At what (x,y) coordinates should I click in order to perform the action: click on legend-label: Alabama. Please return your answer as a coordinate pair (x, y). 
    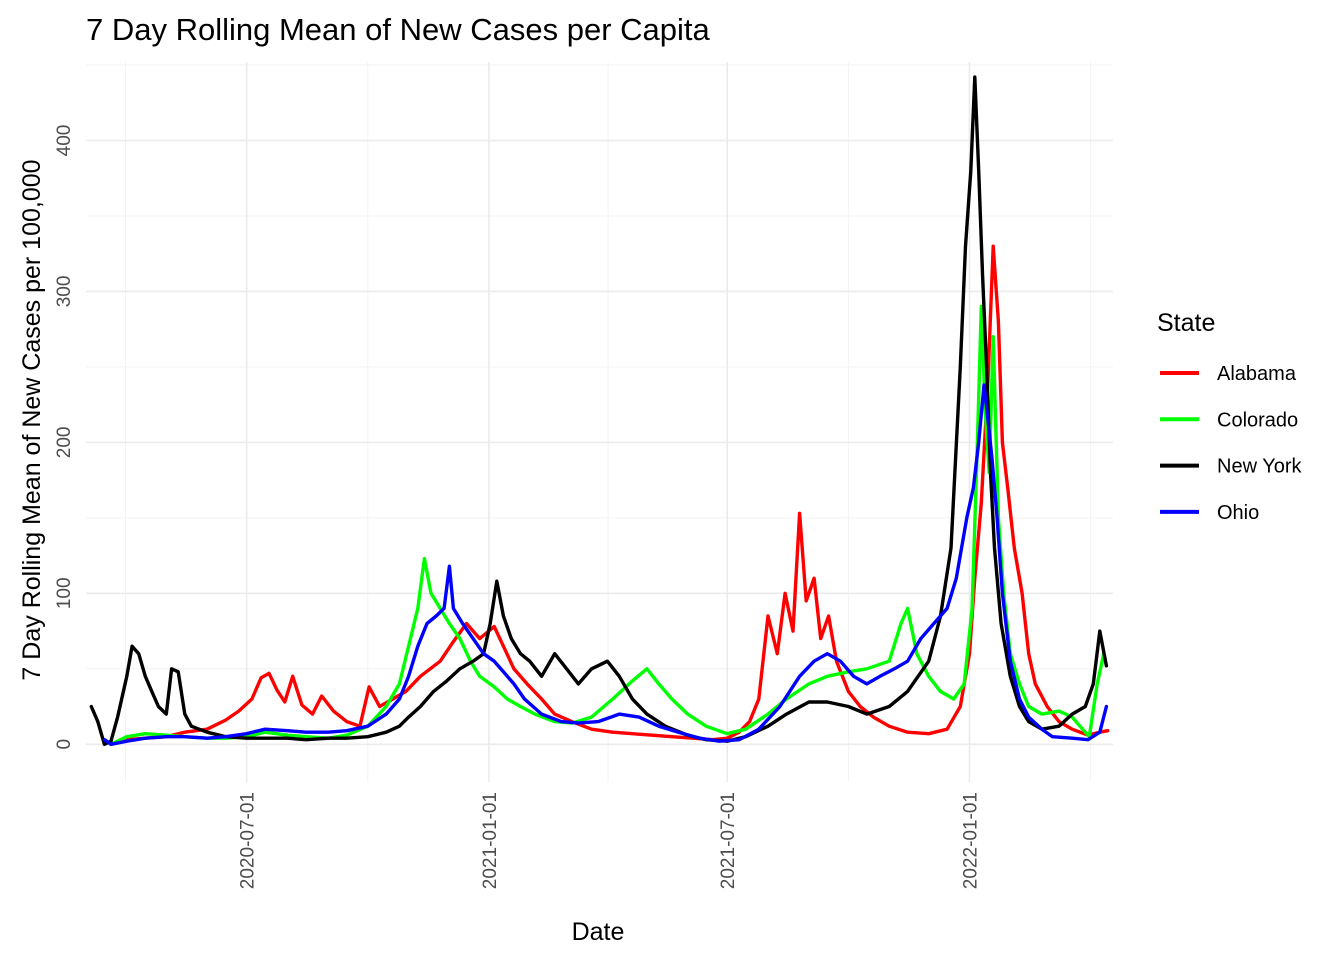
    Looking at the image, I should click on (1257, 374).